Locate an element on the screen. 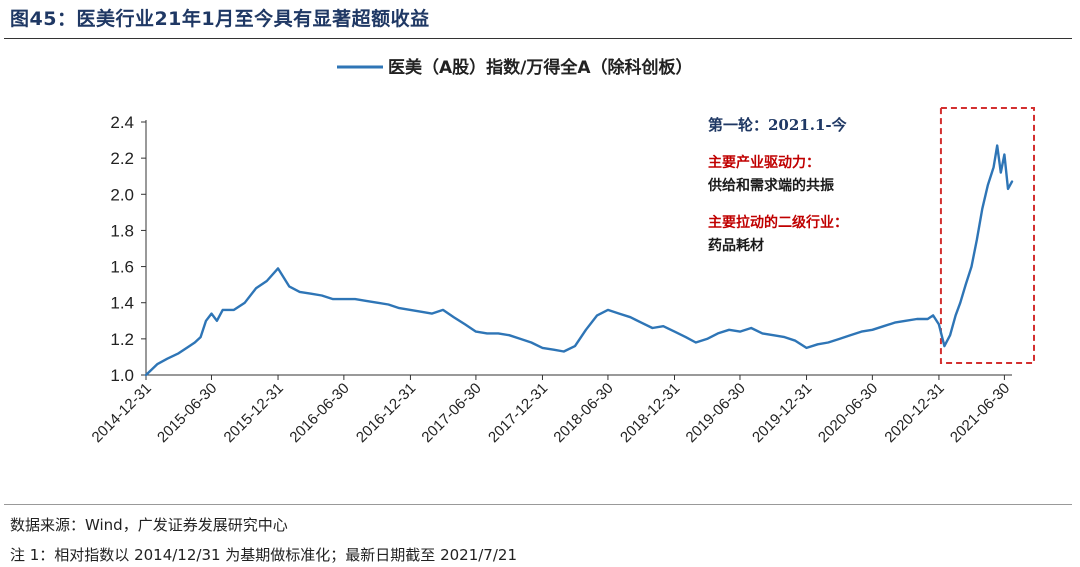 The height and width of the screenshot is (567, 1080). y-tick-label: 1.4 is located at coordinates (122, 303).